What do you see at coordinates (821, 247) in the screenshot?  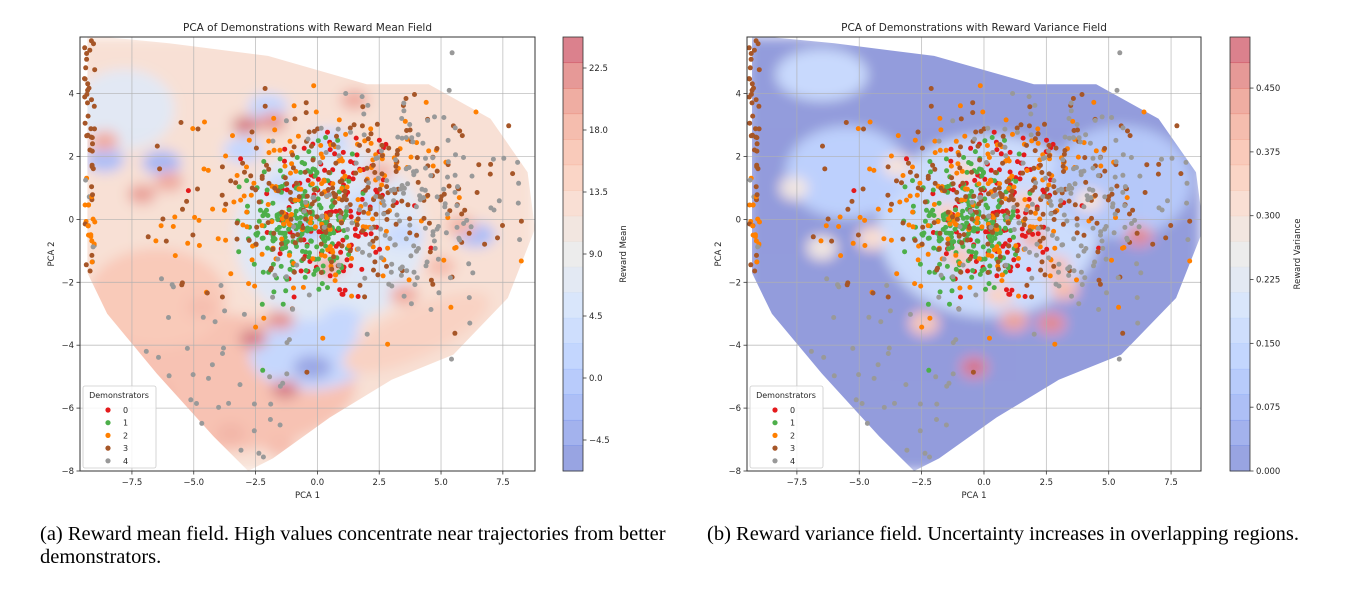 I see `field-hotspot` at bounding box center [821, 247].